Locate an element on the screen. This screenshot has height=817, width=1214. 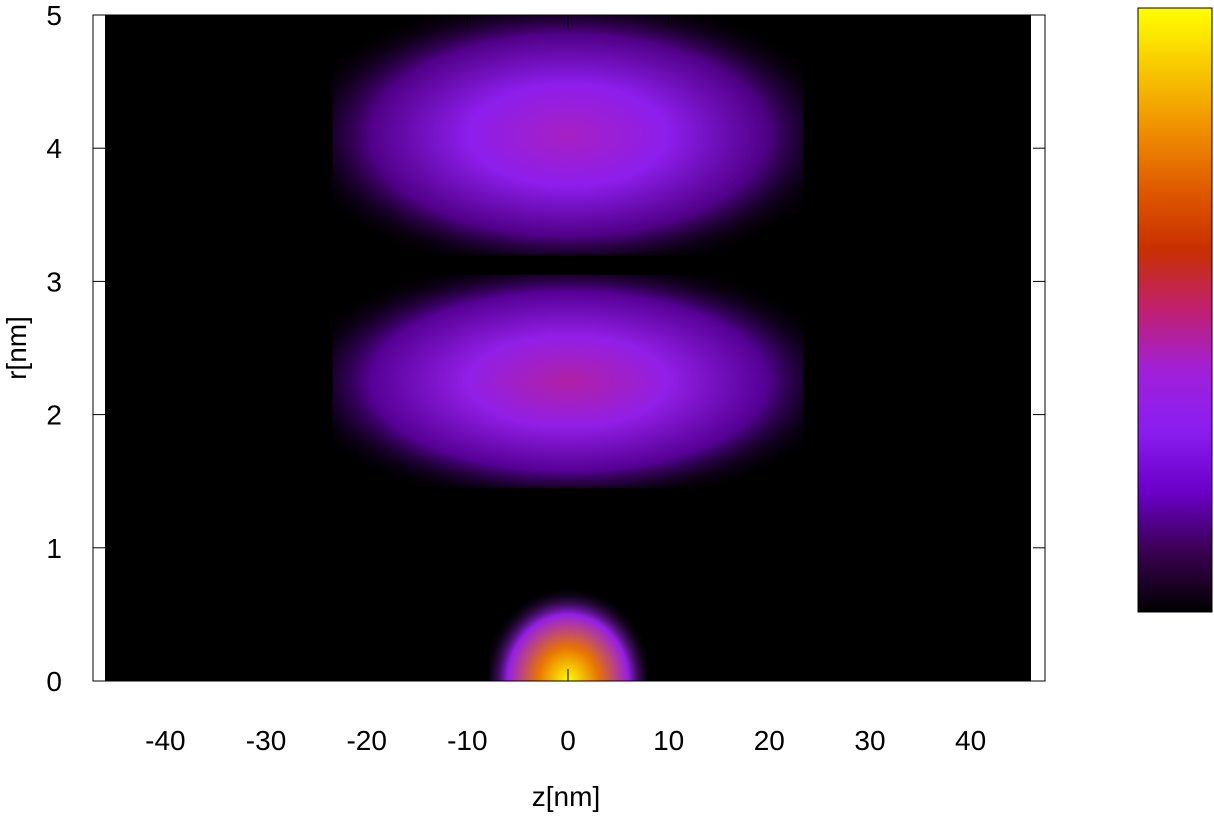
x-tick-label: 10 is located at coordinates (668, 740).